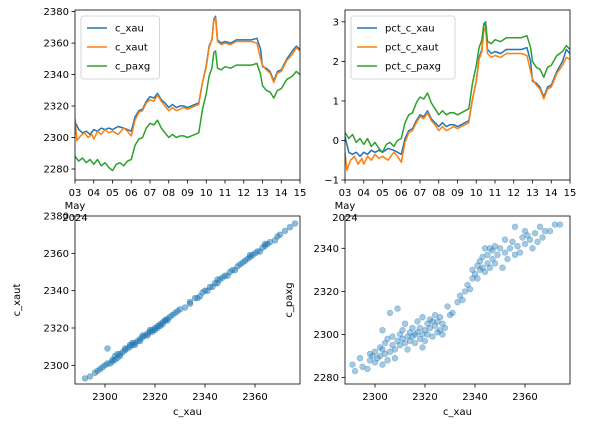  I want to click on x-tick-label: 14, so click(551, 193).